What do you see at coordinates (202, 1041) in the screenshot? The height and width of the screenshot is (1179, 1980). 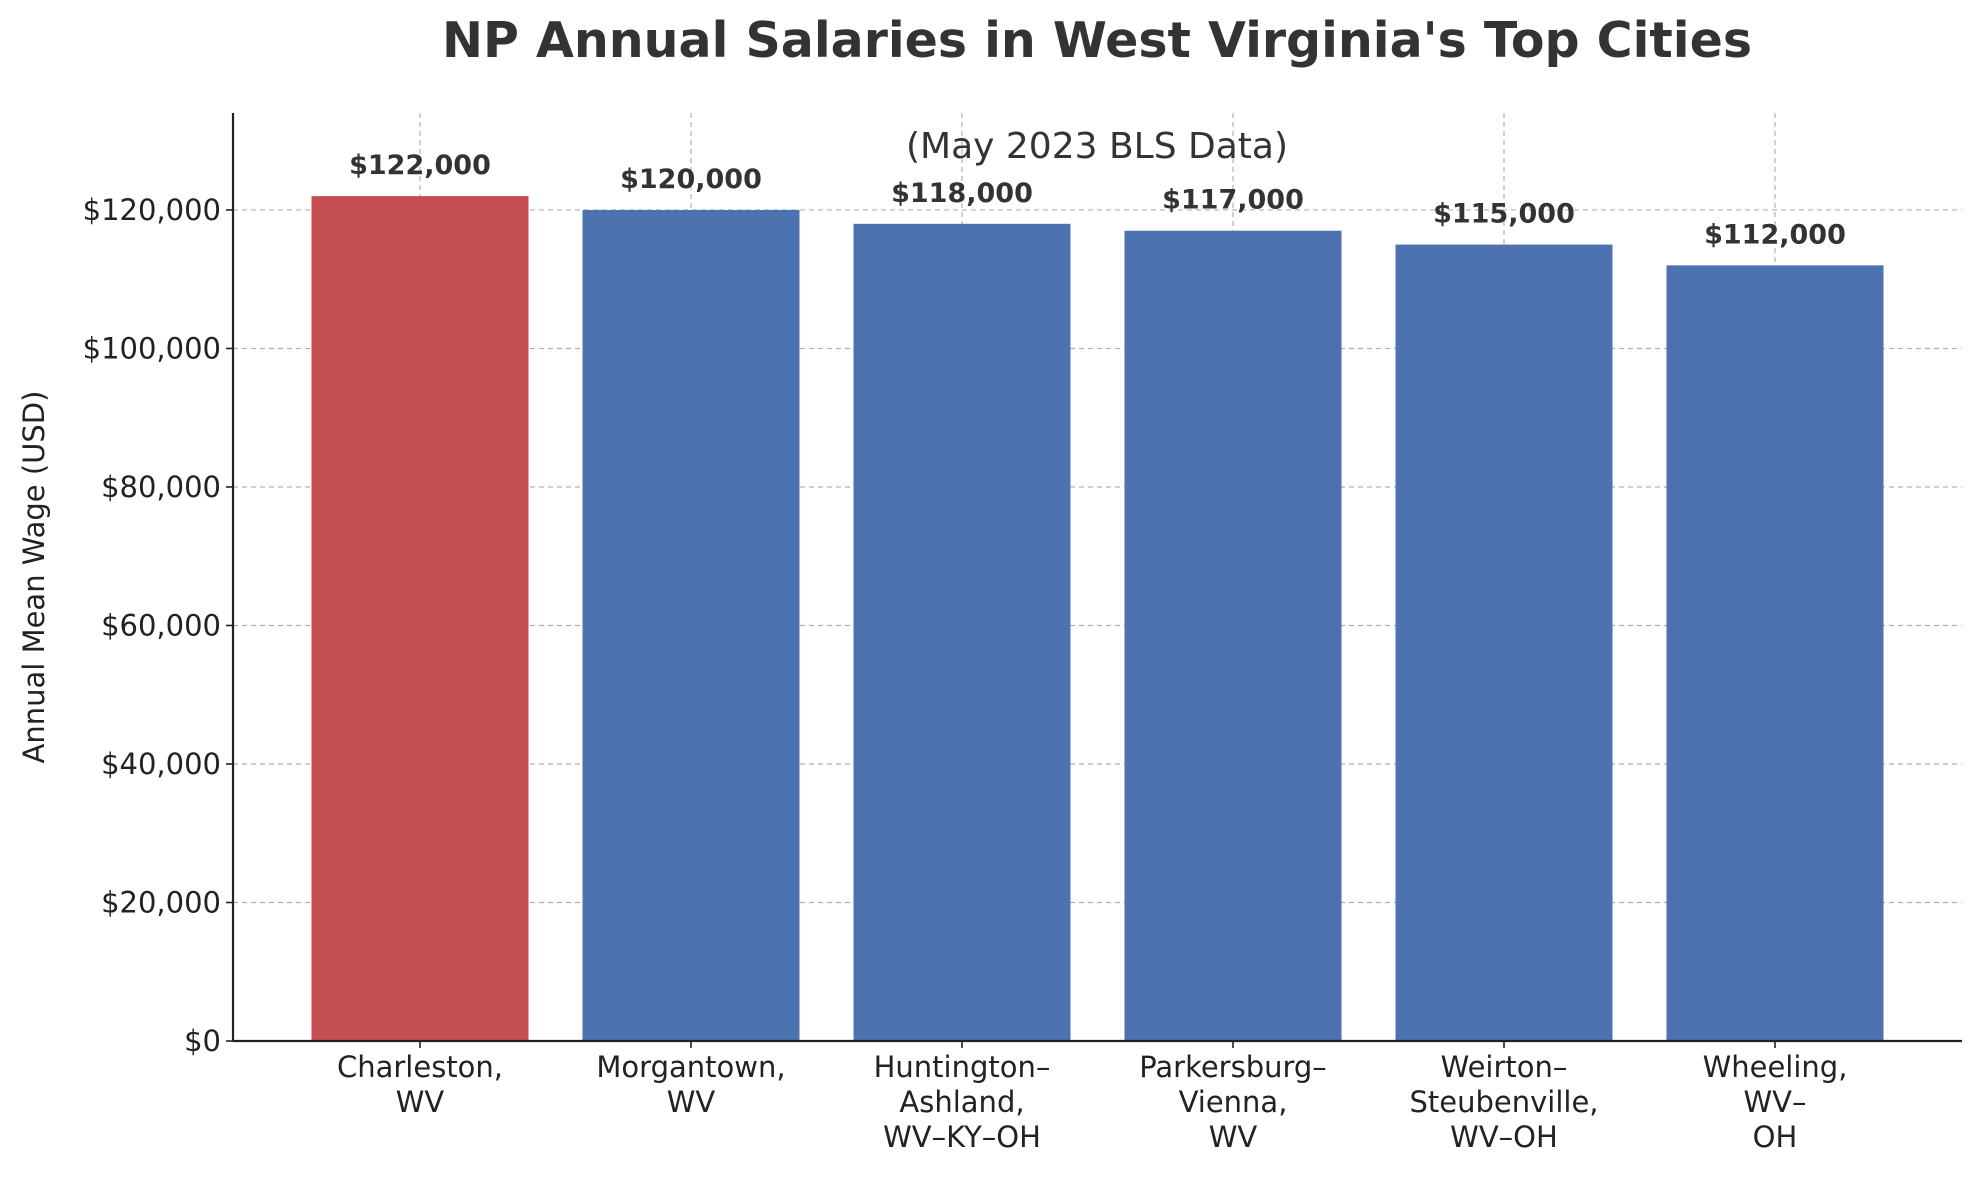 I see `y-tick-label: $0` at bounding box center [202, 1041].